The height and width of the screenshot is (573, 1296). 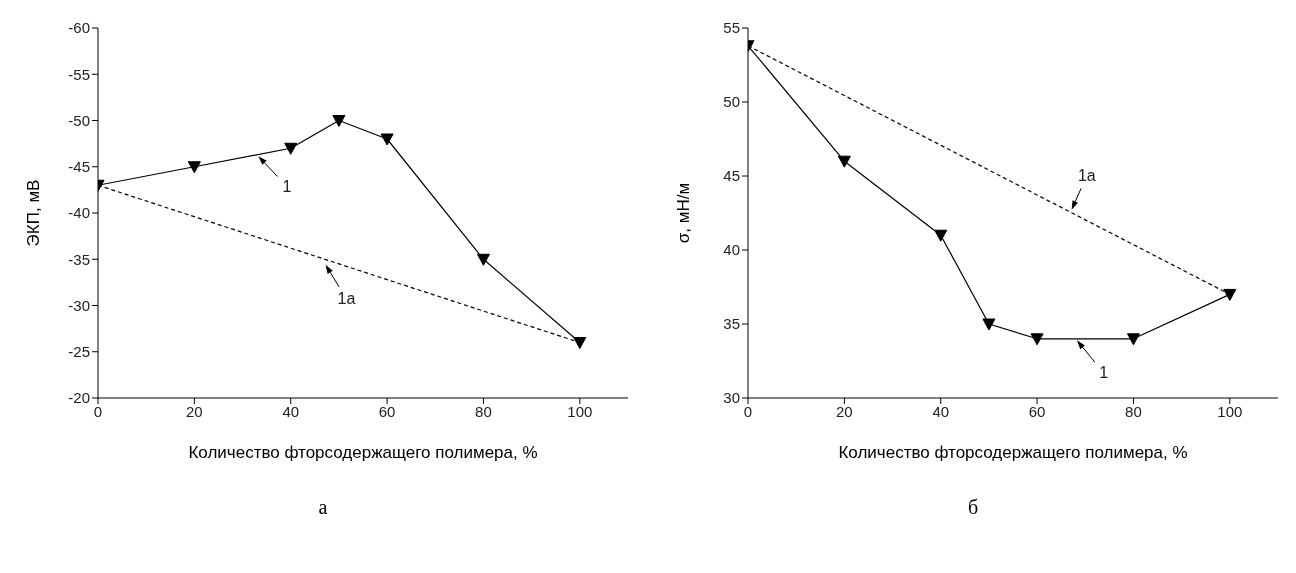 I want to click on y-axis-title: ЭКП, мВ, so click(x=34, y=213).